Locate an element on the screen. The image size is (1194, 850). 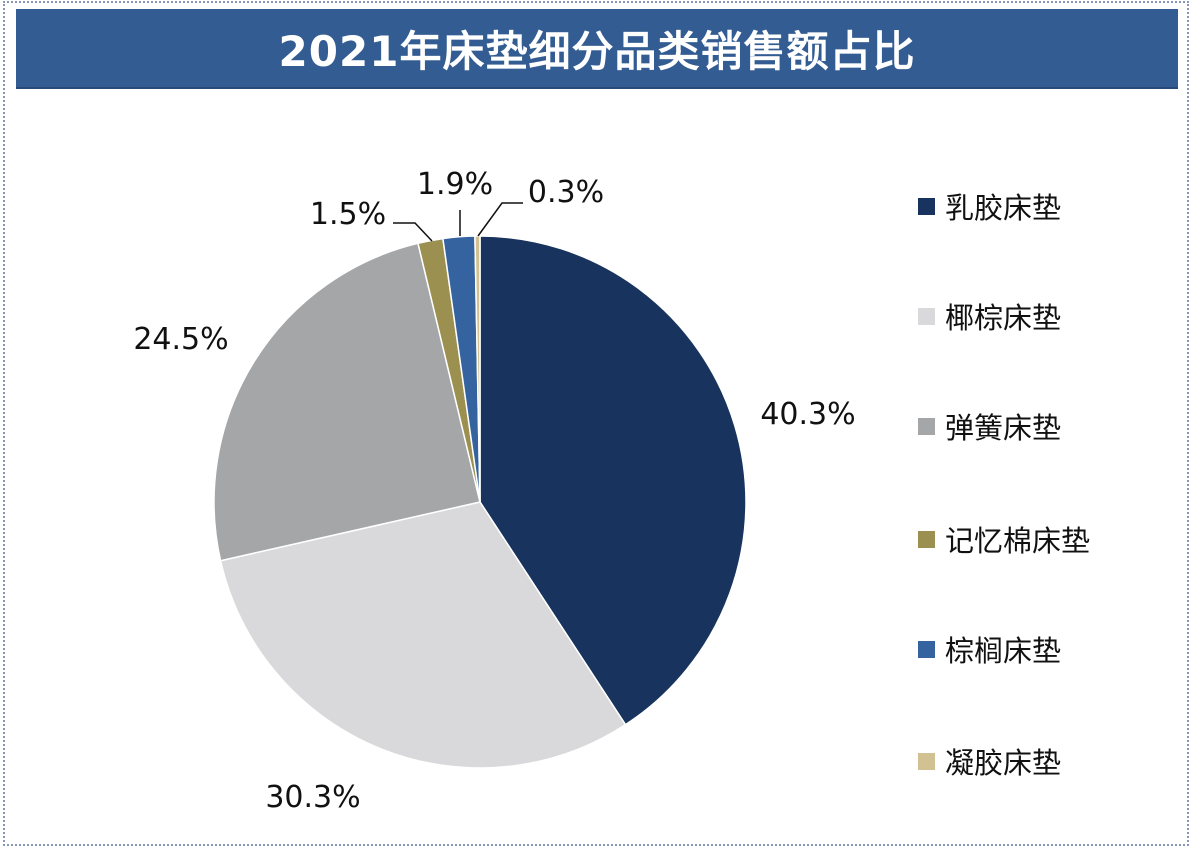
legend-item-3: 记忆棉床垫 is located at coordinates (1004, 539).